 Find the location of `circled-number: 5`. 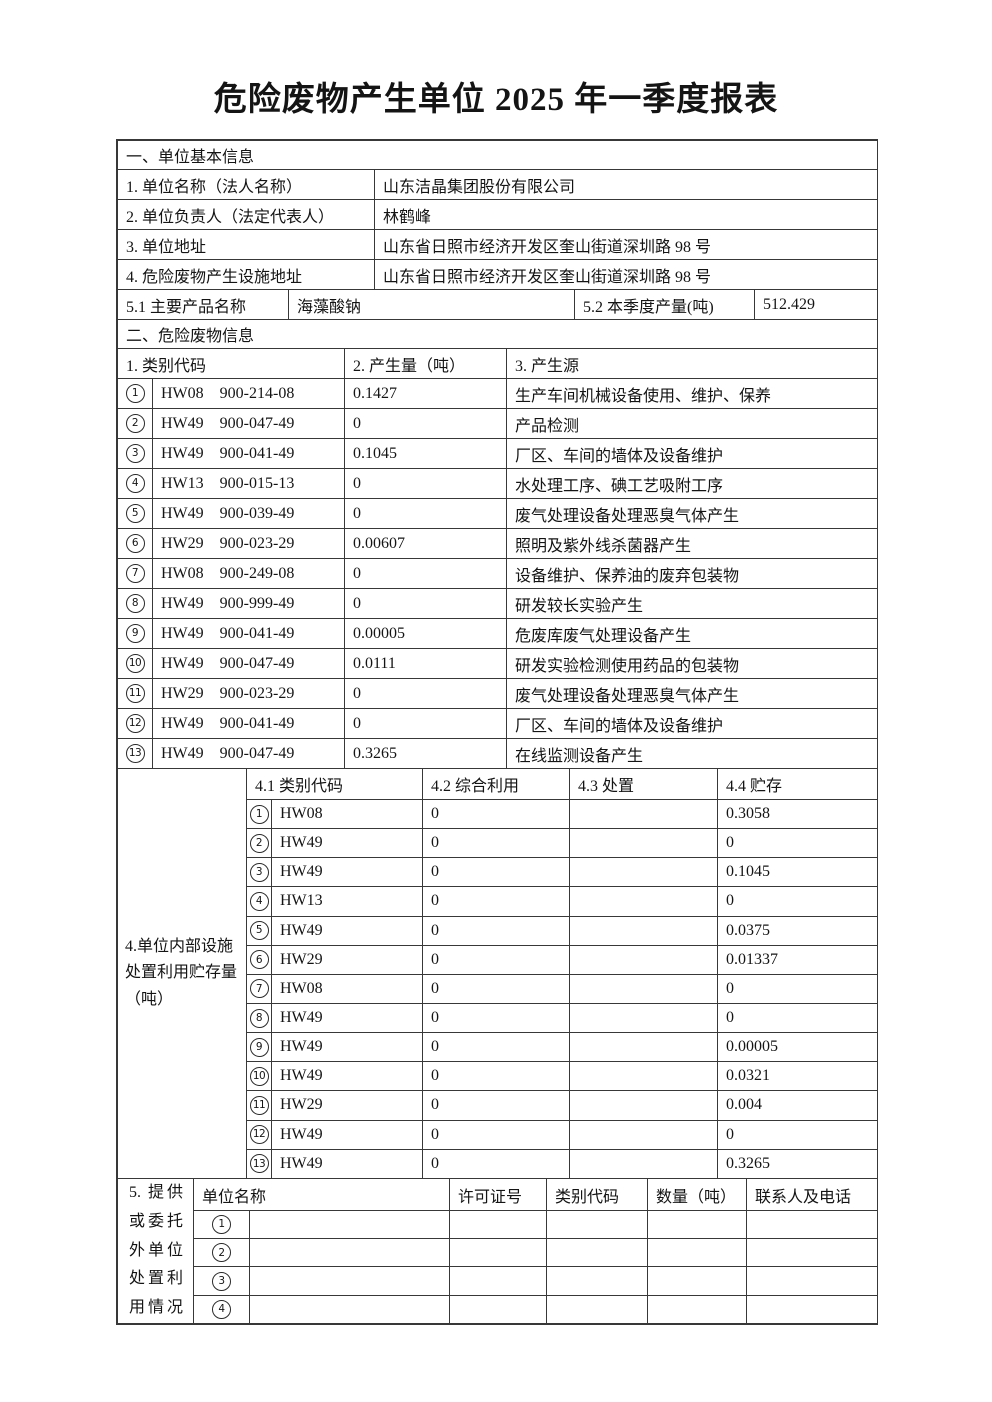

circled-number: 5 is located at coordinates (135, 513).